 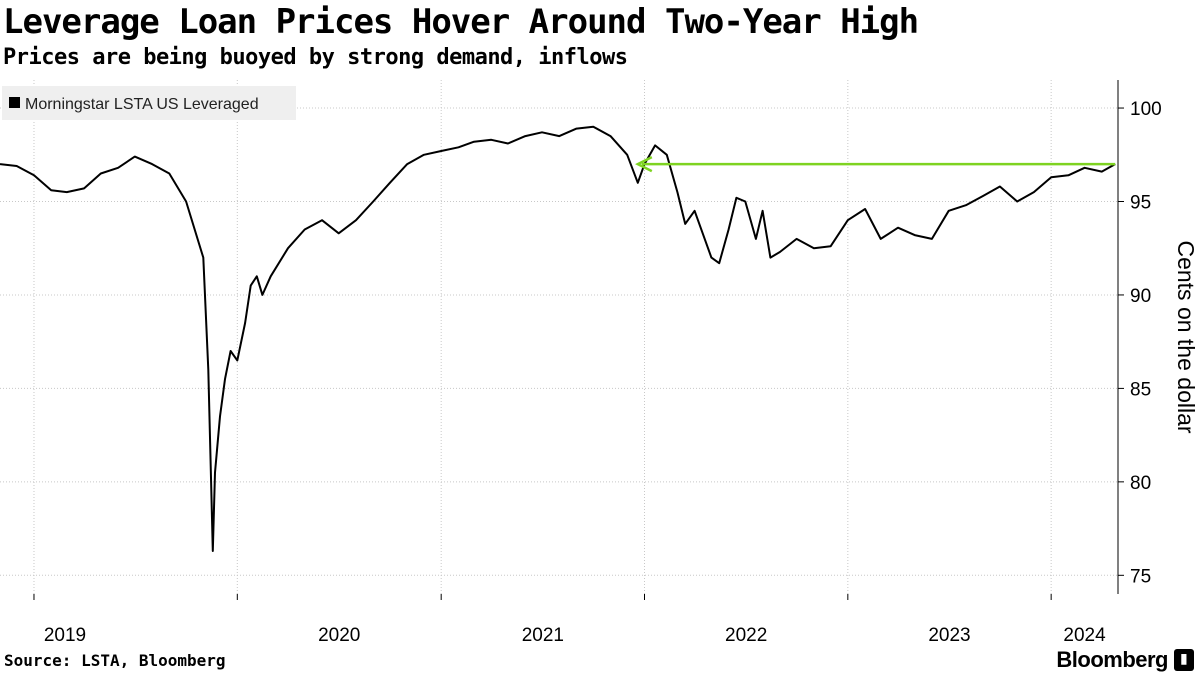 I want to click on annotation-arrow-head, so click(x=644, y=164).